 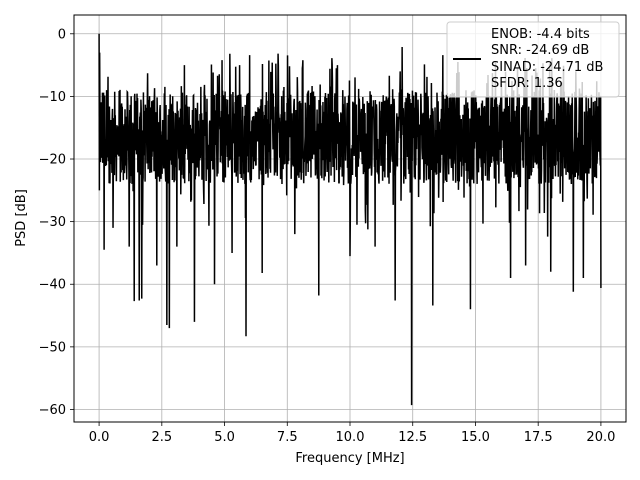 I want to click on x-axis: 0.0 2.5 5.0 7.5 10.0 12.5 15.0 17.5 20.0, so click(x=352, y=433).